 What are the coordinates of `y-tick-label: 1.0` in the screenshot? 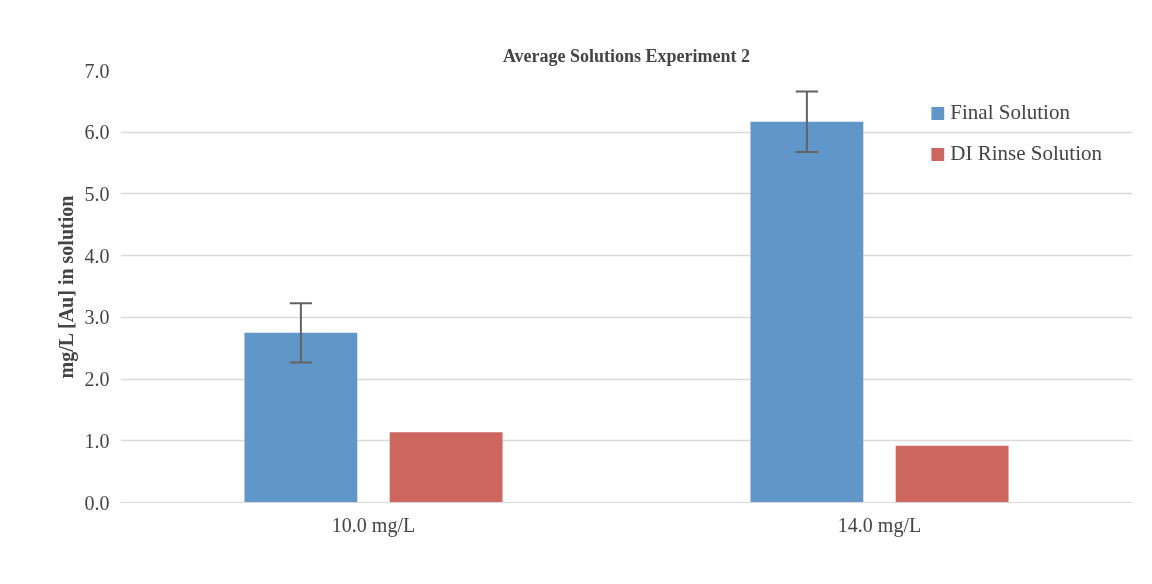 It's located at (97, 440).